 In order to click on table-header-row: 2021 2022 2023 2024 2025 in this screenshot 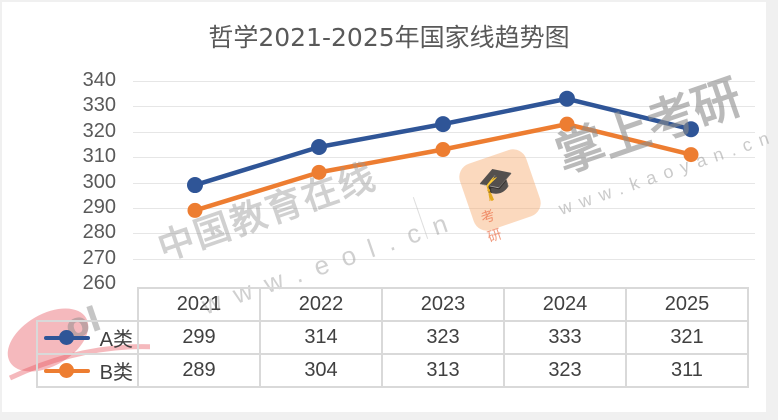, I will do `click(393, 304)`.